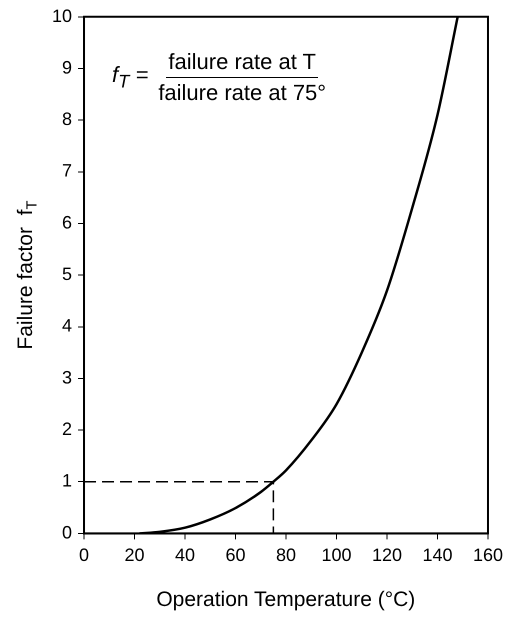 This screenshot has width=509, height=617. What do you see at coordinates (67, 326) in the screenshot?
I see `y-tick-label: 4` at bounding box center [67, 326].